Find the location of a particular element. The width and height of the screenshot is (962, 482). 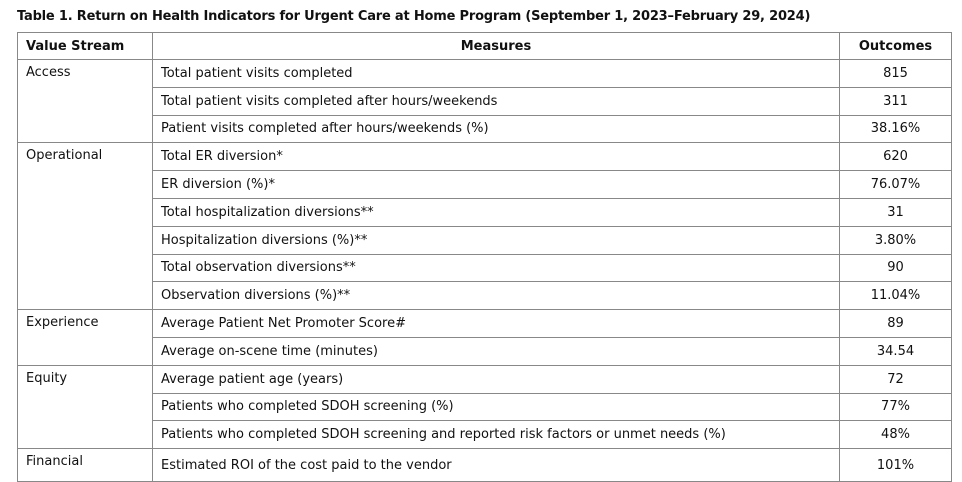

measure-cell: Average patient age (years) is located at coordinates (496, 379).